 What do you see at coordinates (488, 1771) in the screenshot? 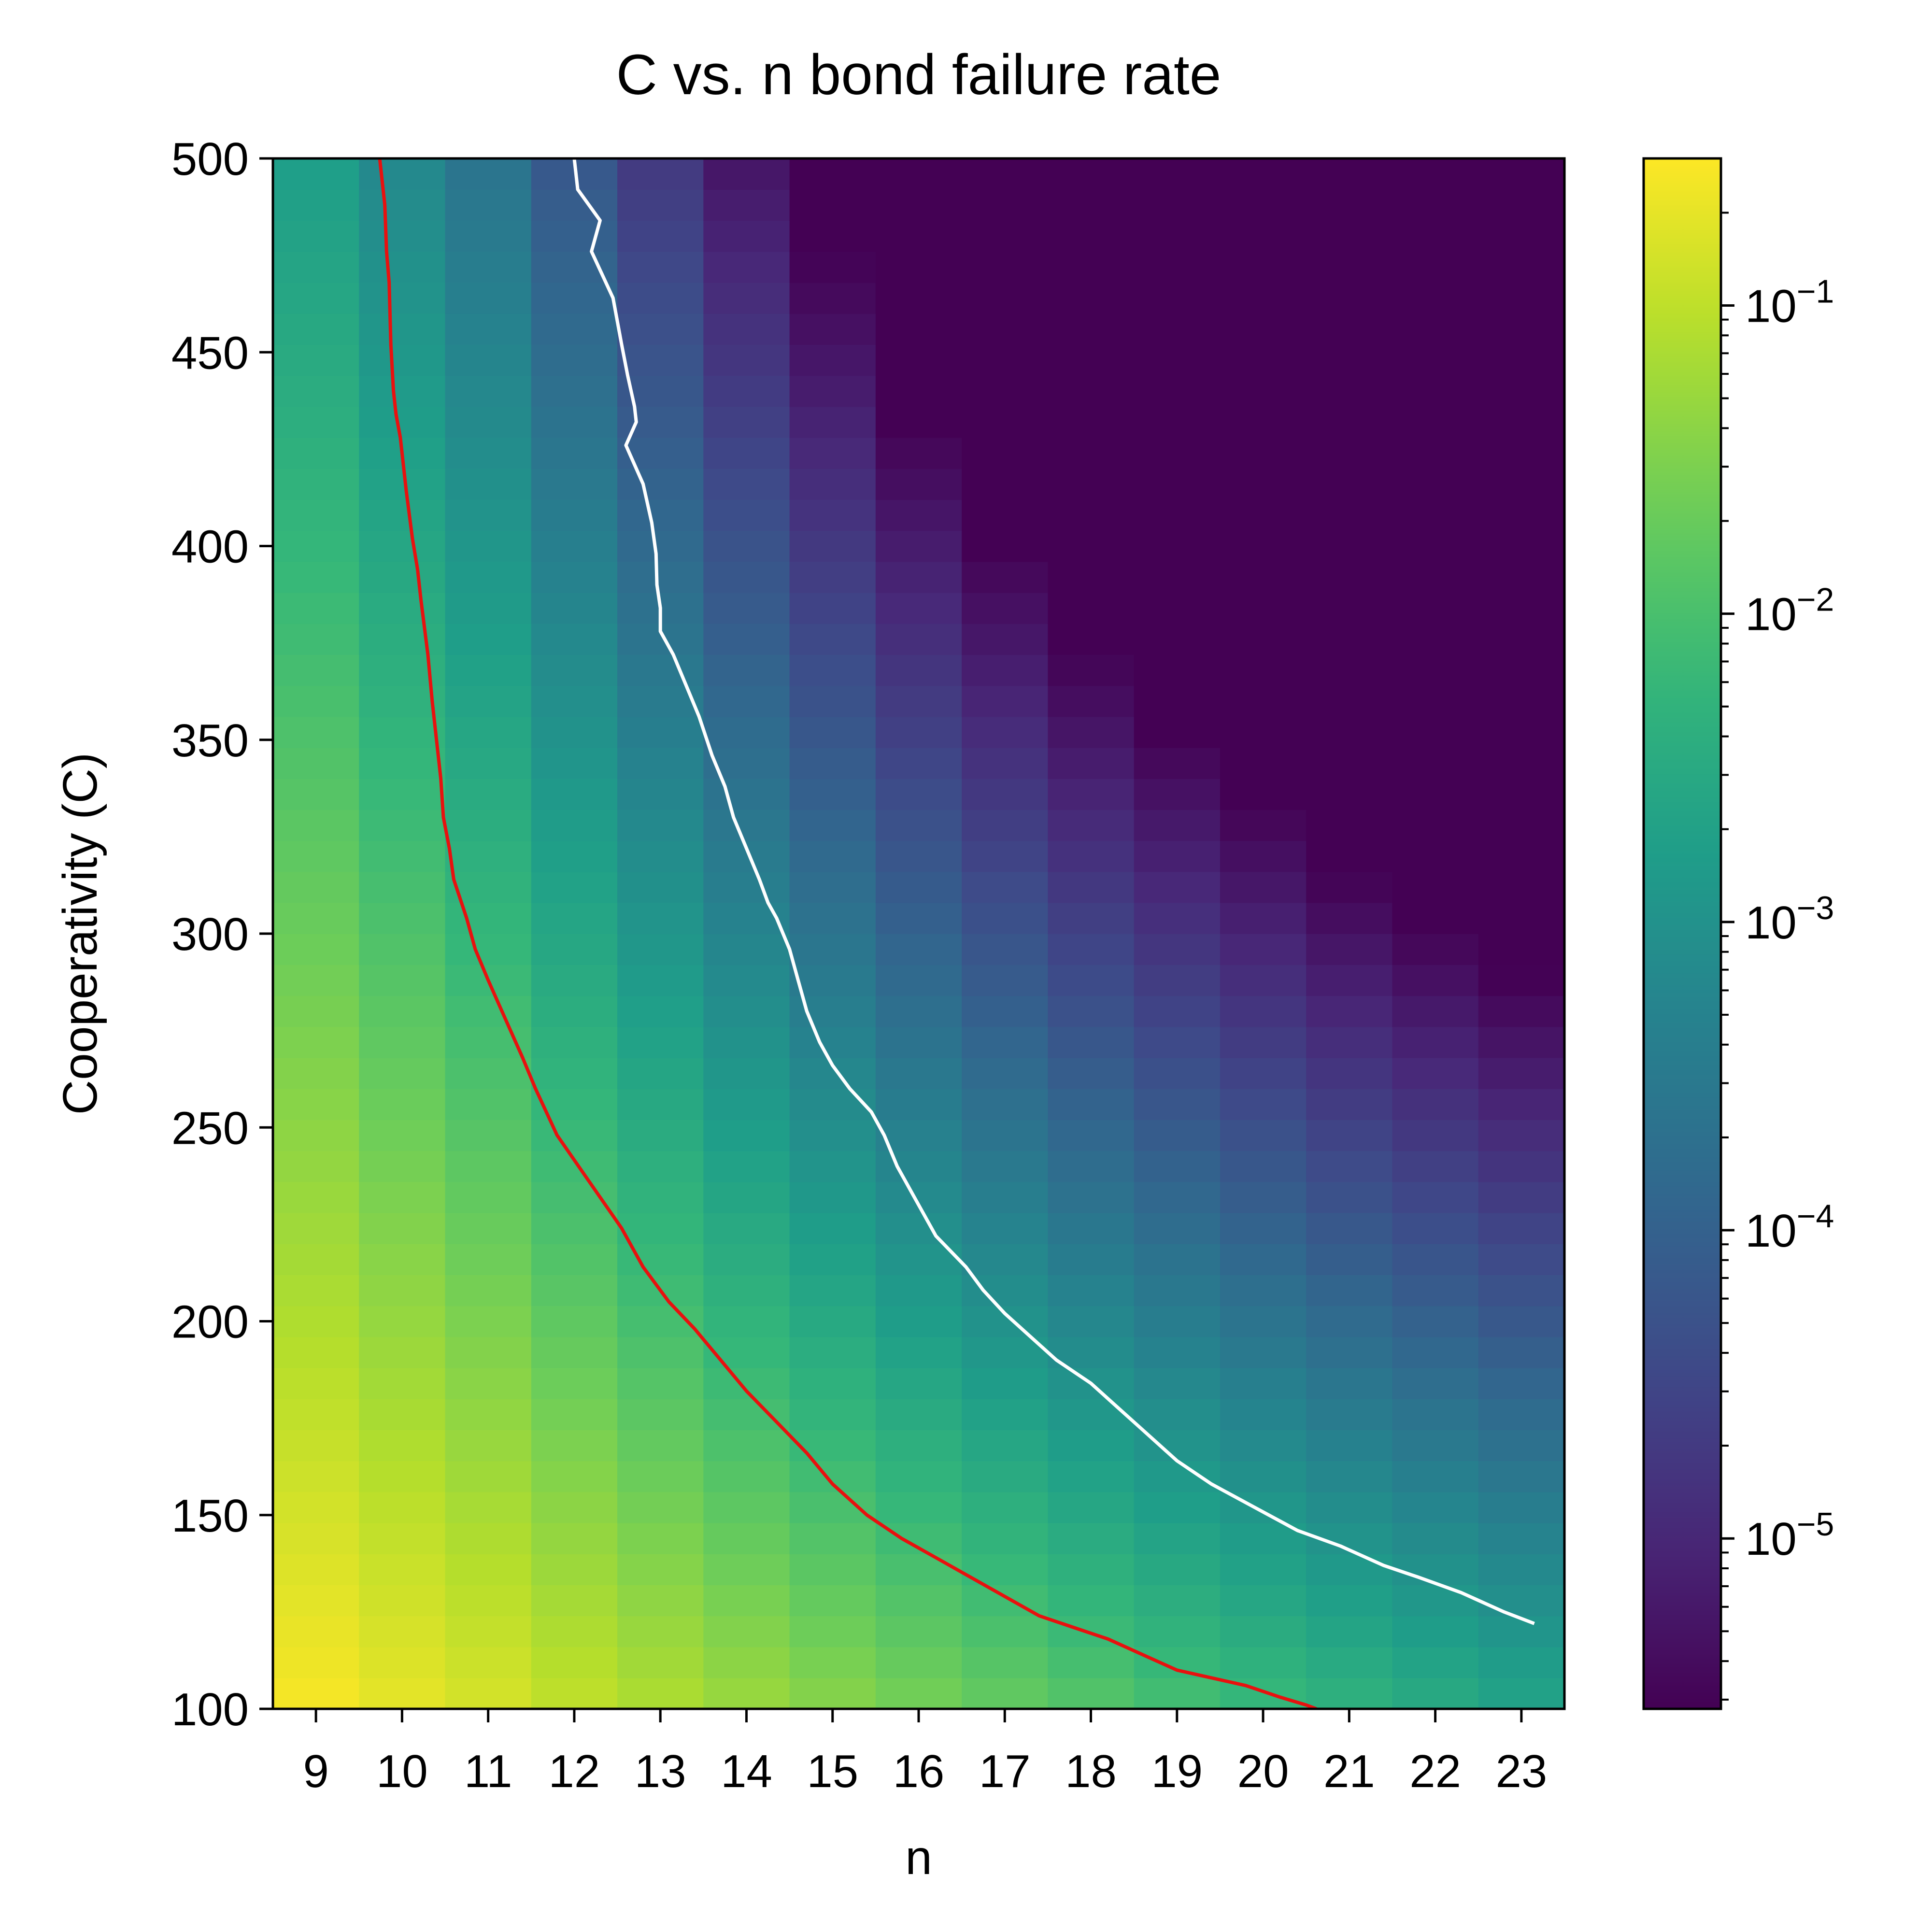
I see `x-tick-label: 11` at bounding box center [488, 1771].